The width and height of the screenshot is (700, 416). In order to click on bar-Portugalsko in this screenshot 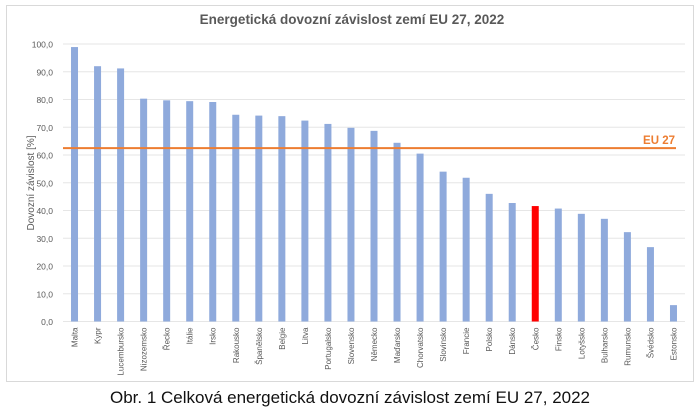, I will do `click(328, 222)`.